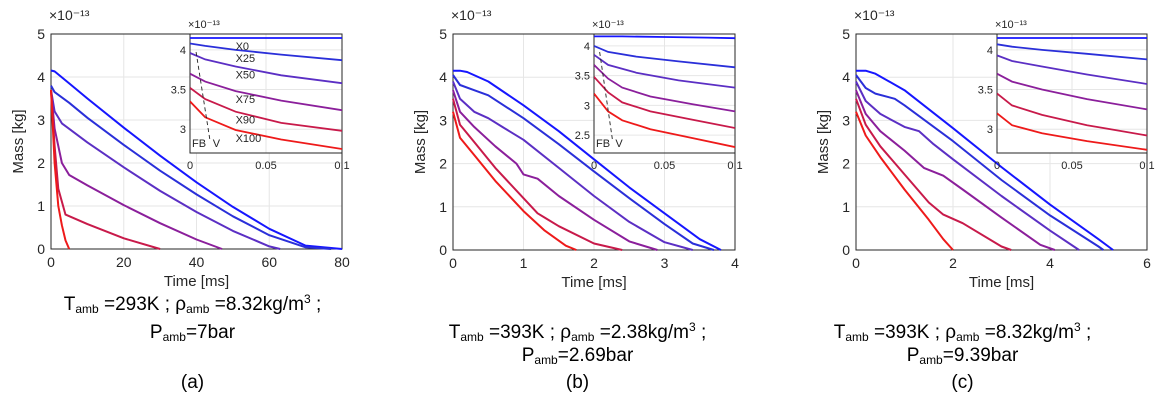 This screenshot has width=1155, height=403. I want to click on inset-axes-box, so click(266, 93).